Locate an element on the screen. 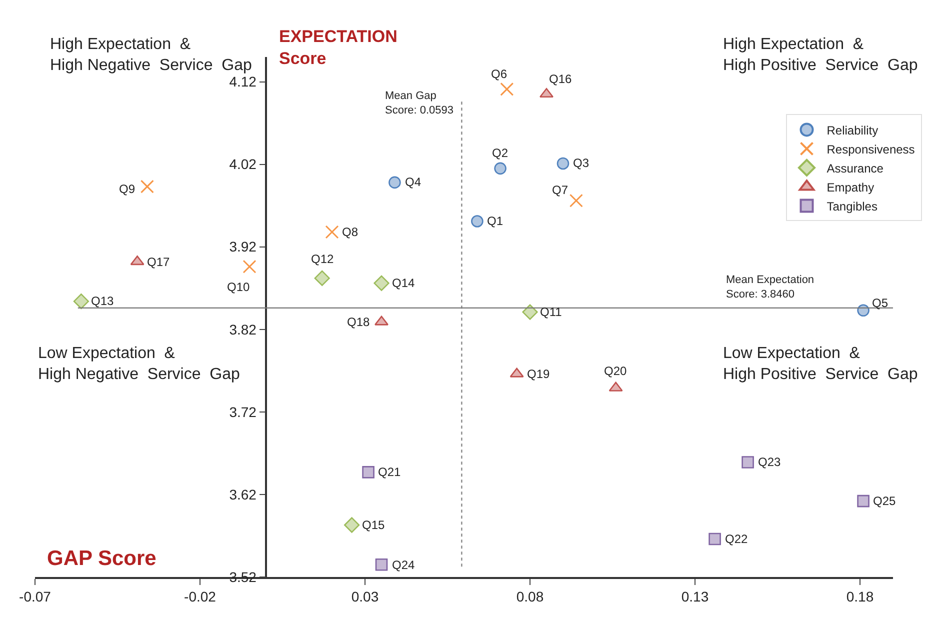 The height and width of the screenshot is (617, 934). annotation: Q11 is located at coordinates (551, 312).